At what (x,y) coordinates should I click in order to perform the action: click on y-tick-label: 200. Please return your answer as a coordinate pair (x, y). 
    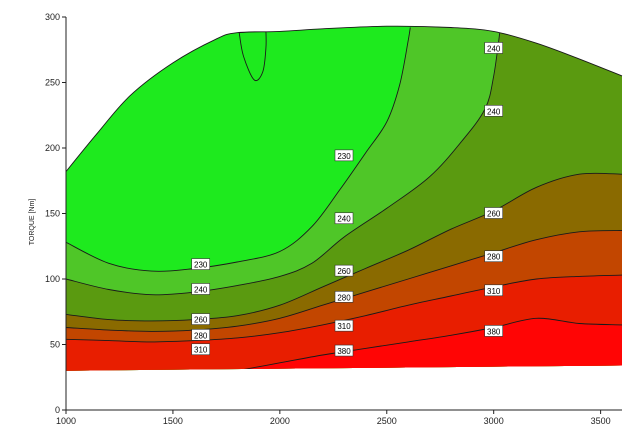
    Looking at the image, I should click on (52, 148).